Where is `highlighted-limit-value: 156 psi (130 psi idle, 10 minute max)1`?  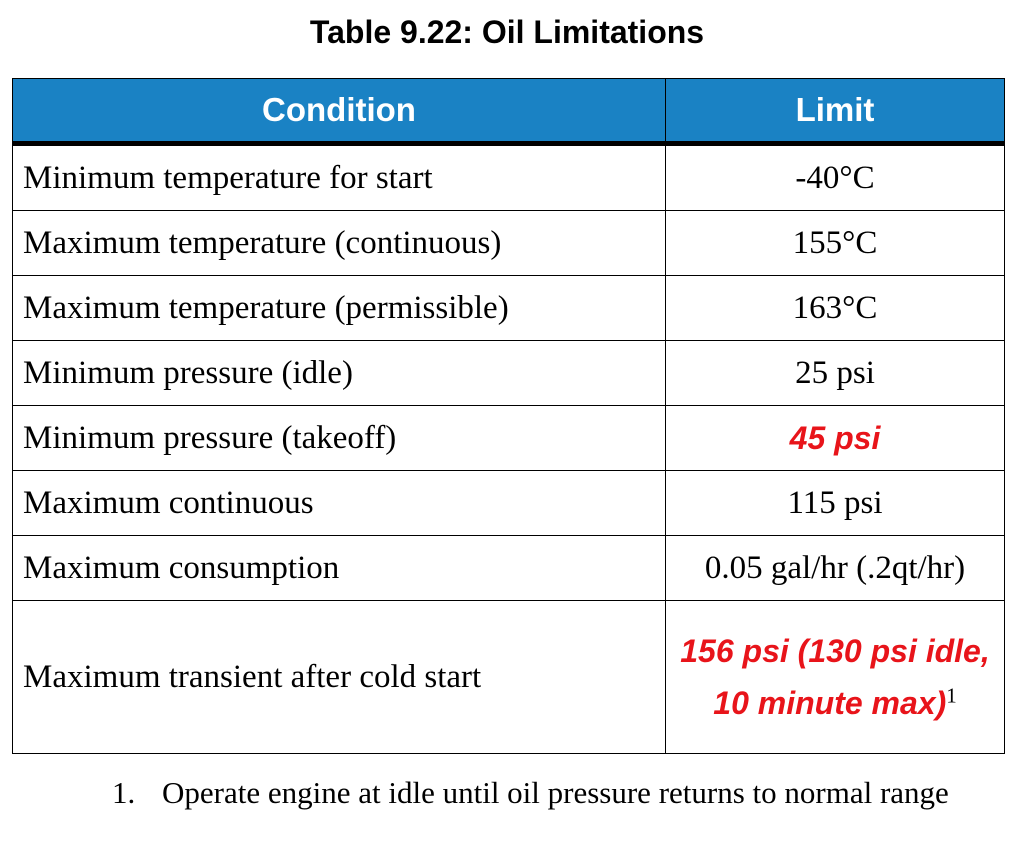
highlighted-limit-value: 156 psi (130 psi idle, 10 minute max)1 is located at coordinates (834, 677).